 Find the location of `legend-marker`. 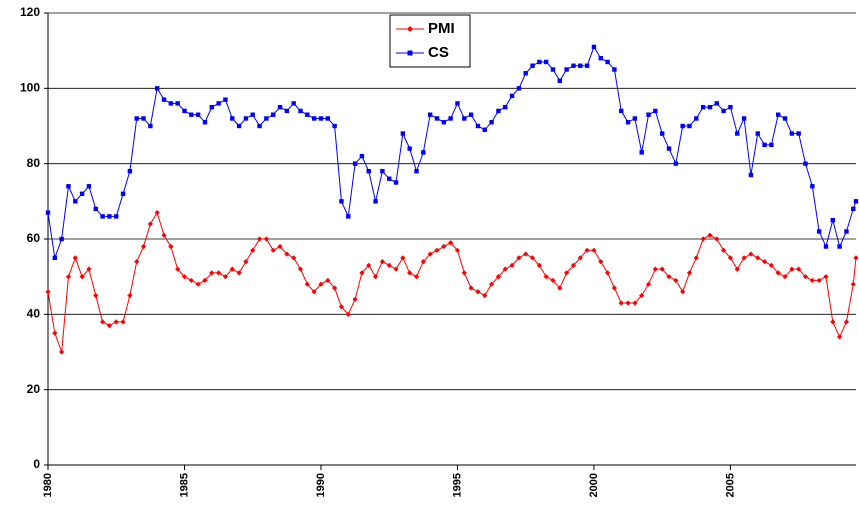

legend-marker is located at coordinates (410, 53).